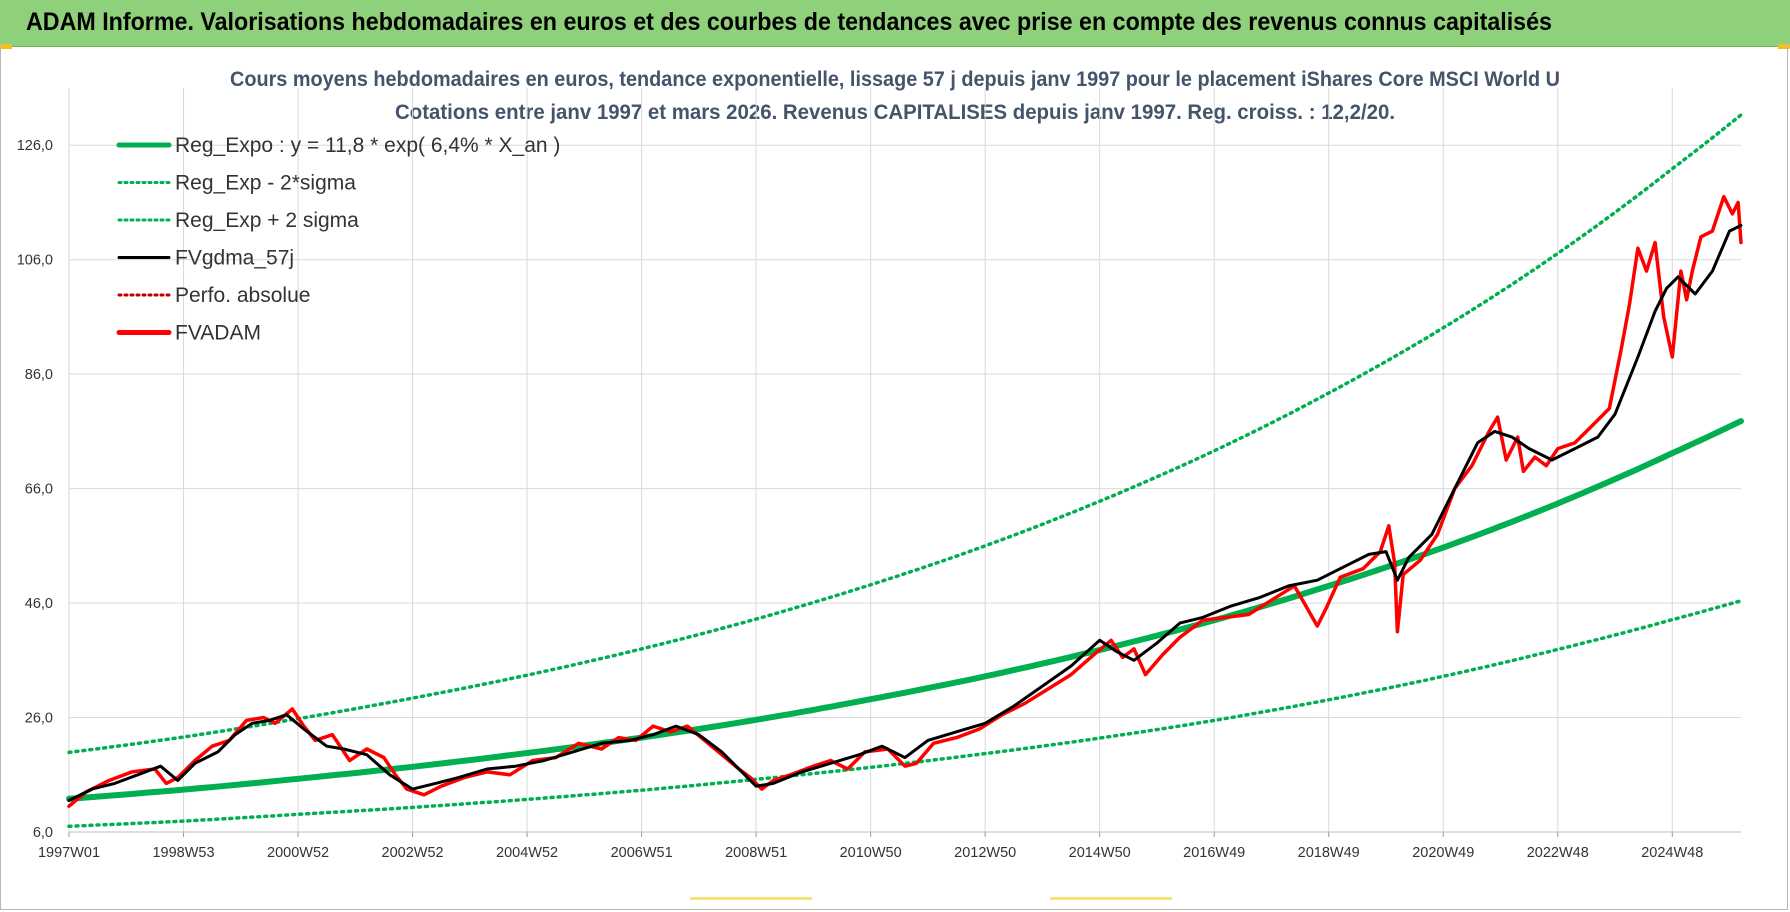 Image resolution: width=1790 pixels, height=912 pixels. Describe the element at coordinates (39, 719) in the screenshot. I see `y-tick-label: 26,0` at that location.